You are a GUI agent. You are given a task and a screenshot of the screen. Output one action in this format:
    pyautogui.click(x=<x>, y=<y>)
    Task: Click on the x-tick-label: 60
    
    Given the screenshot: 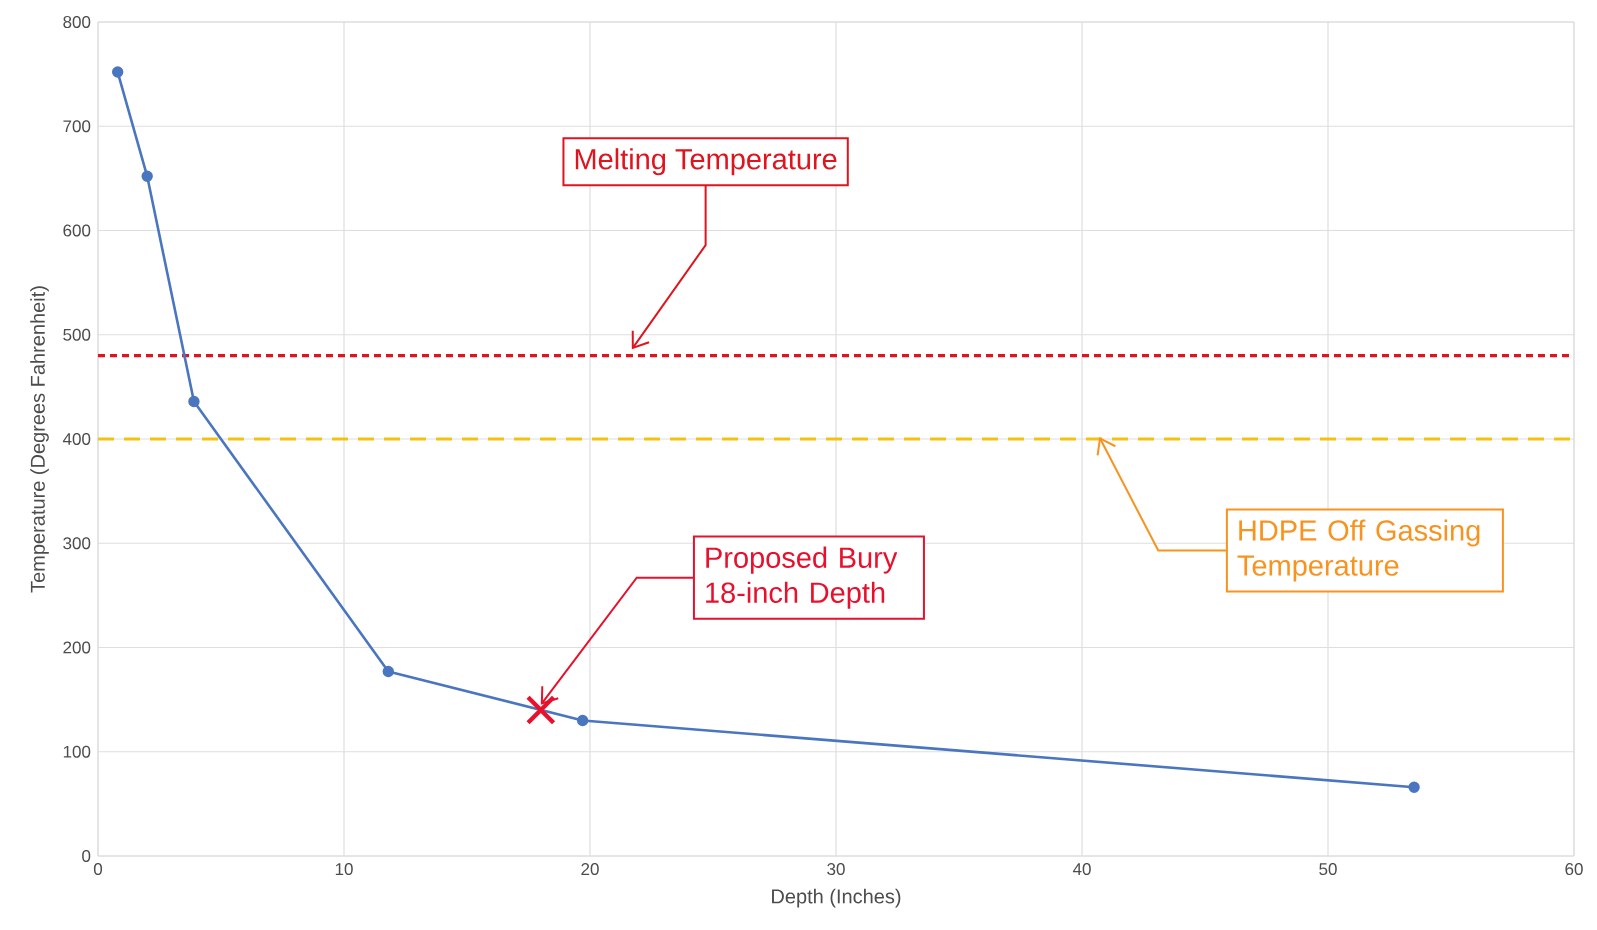 What is the action you would take?
    pyautogui.click(x=1574, y=869)
    